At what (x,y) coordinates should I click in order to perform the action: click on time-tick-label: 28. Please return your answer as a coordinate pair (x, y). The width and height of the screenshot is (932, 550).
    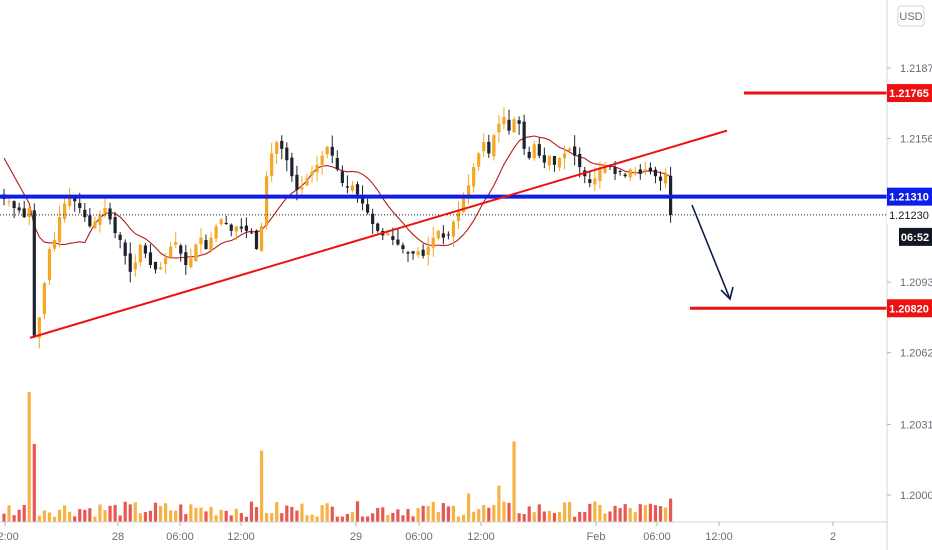
    Looking at the image, I should click on (118, 537).